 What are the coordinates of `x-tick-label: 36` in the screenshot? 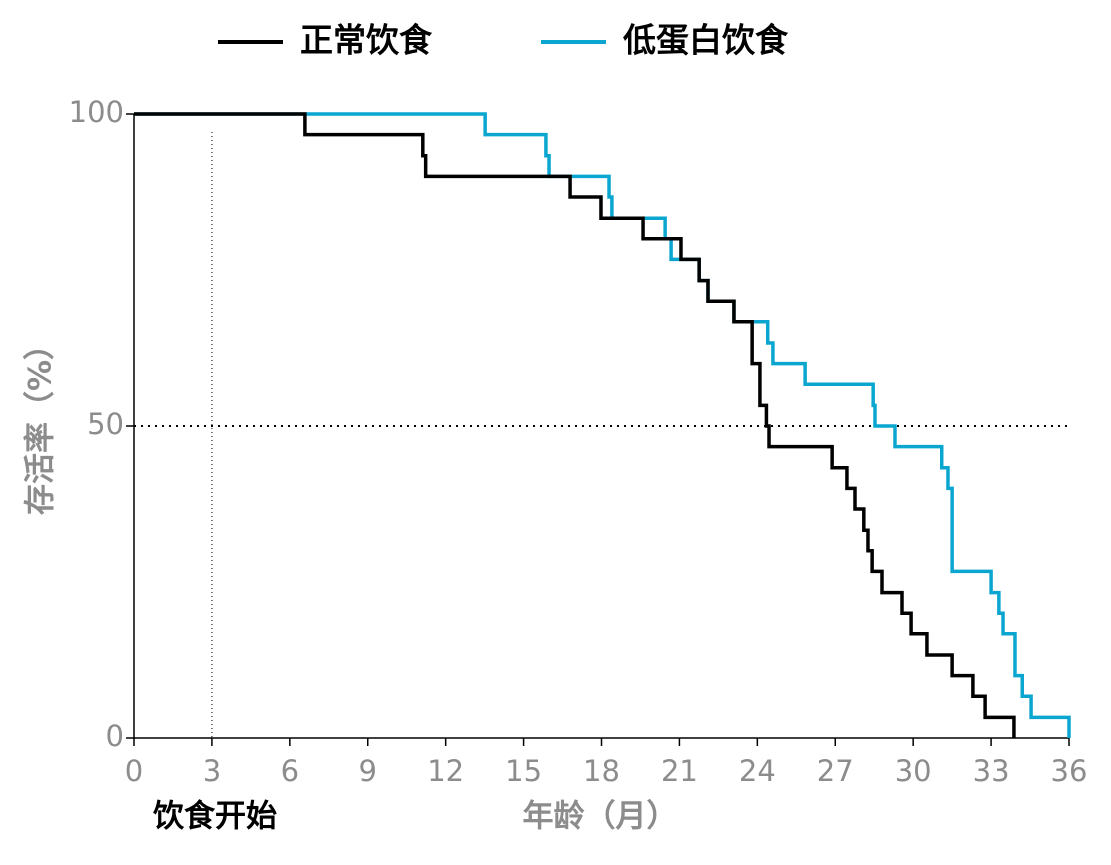 It's located at (1069, 771).